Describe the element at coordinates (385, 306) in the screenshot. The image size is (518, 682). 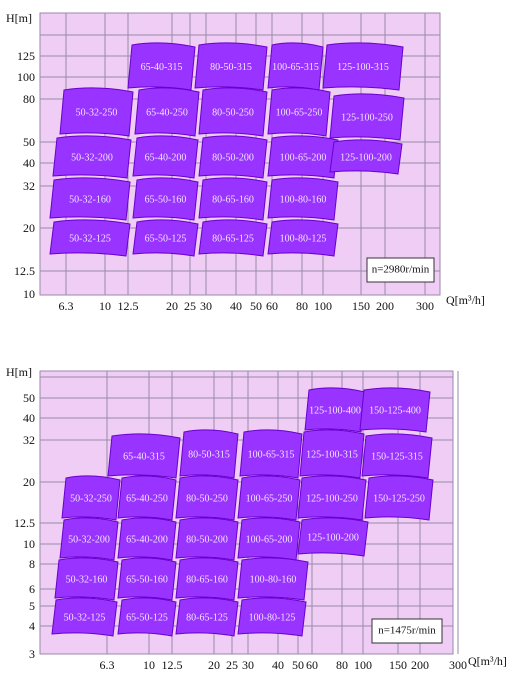
I see `x-tick-label: 200` at that location.